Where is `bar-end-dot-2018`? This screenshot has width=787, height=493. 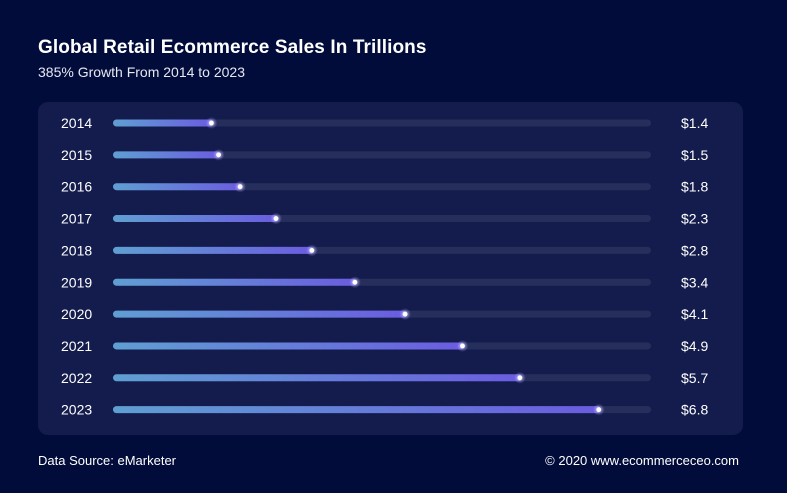 bar-end-dot-2018 is located at coordinates (312, 250).